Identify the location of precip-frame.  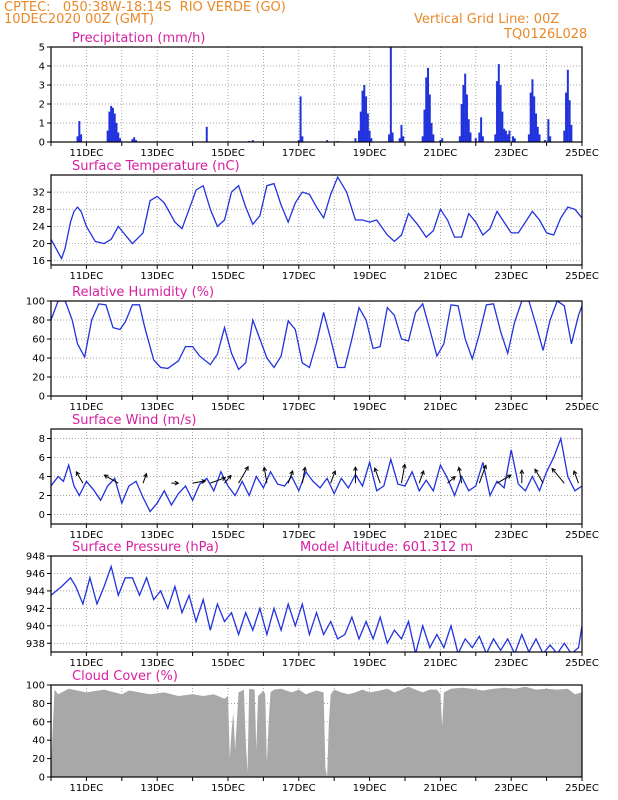
(316, 94).